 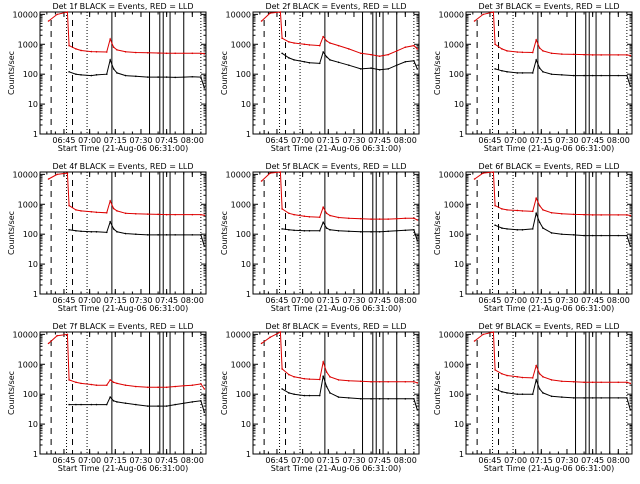 I want to click on y-tick-label: 1, so click(x=35, y=134).